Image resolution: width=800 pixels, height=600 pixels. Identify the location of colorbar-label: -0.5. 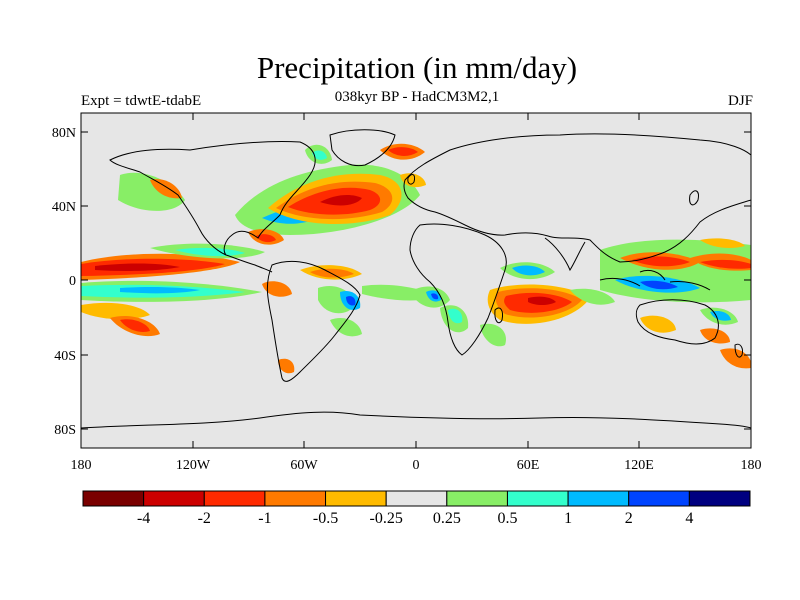
(325, 518).